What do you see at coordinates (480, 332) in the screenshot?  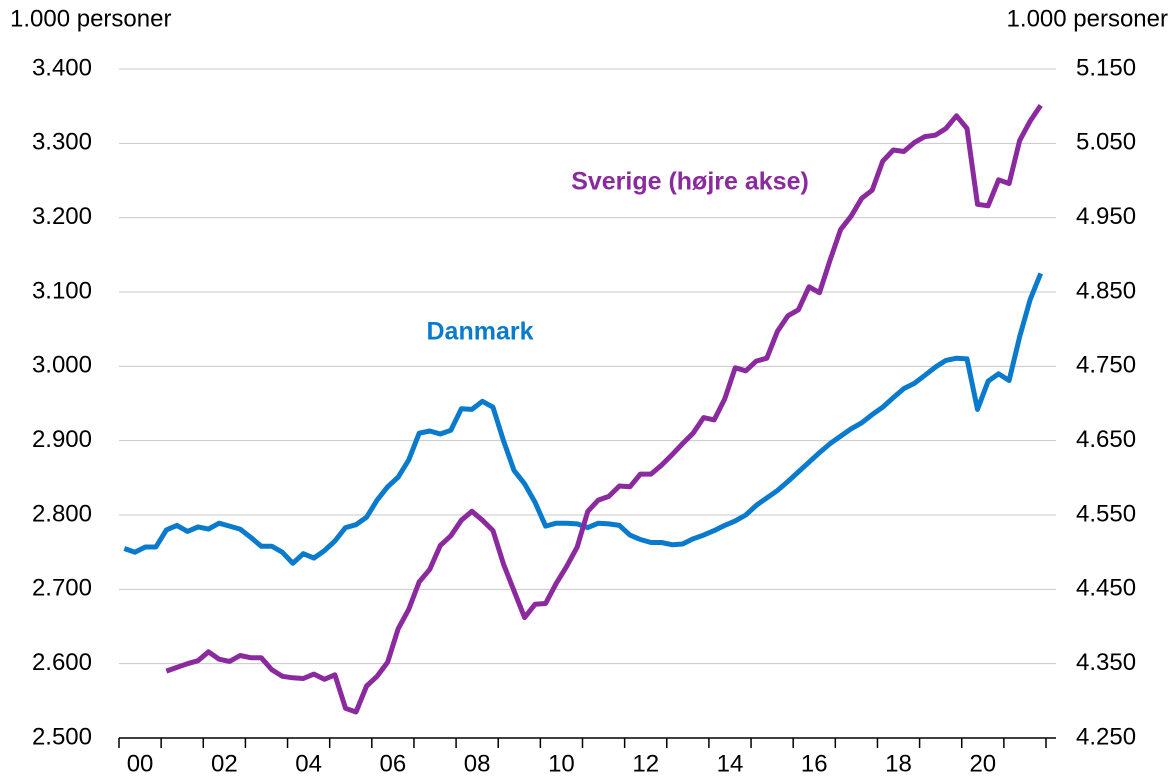 I see `annotation: Danmark` at bounding box center [480, 332].